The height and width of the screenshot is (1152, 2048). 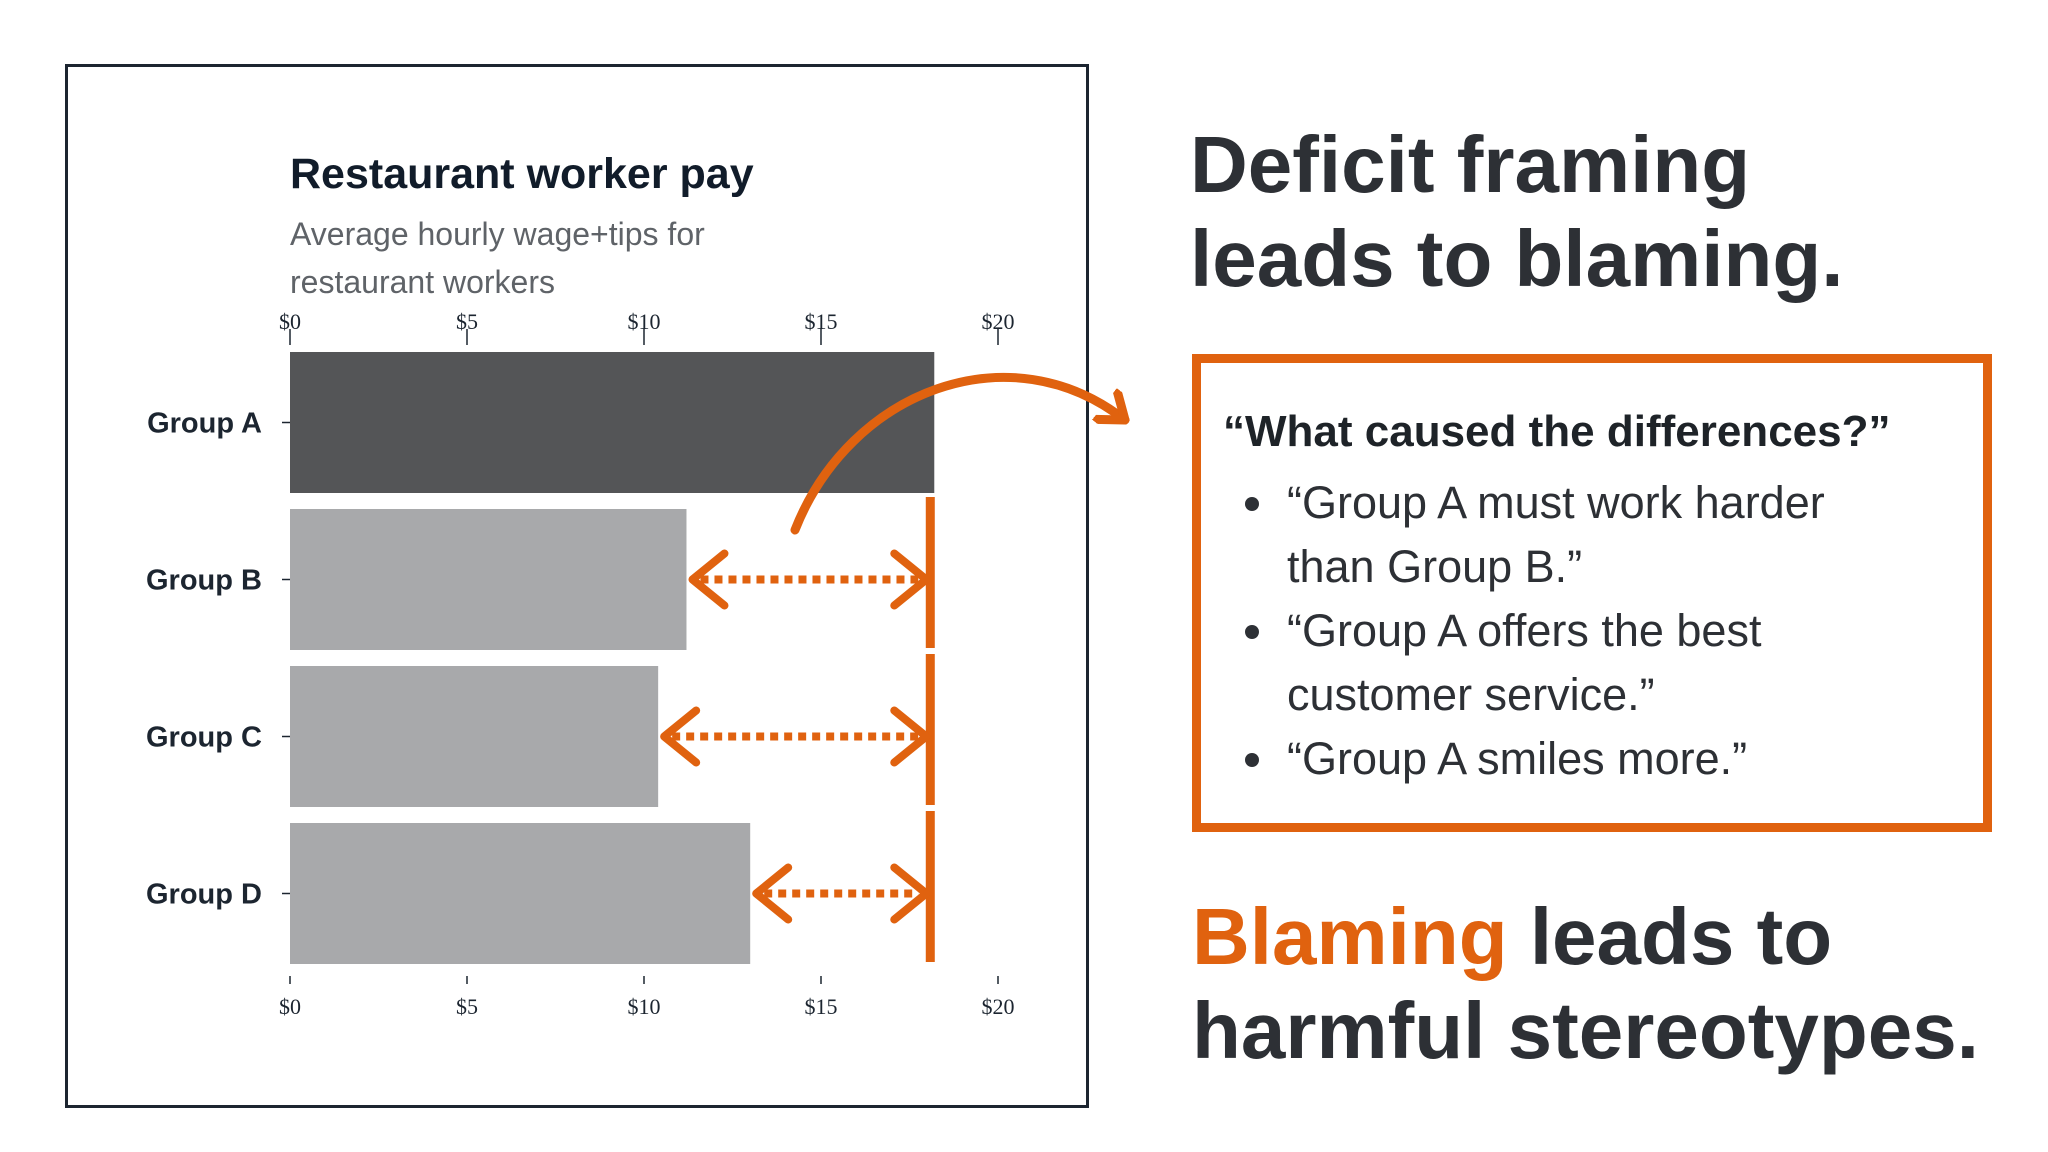 What do you see at coordinates (522, 174) in the screenshot?
I see `chart-title: Restaurant worker pay` at bounding box center [522, 174].